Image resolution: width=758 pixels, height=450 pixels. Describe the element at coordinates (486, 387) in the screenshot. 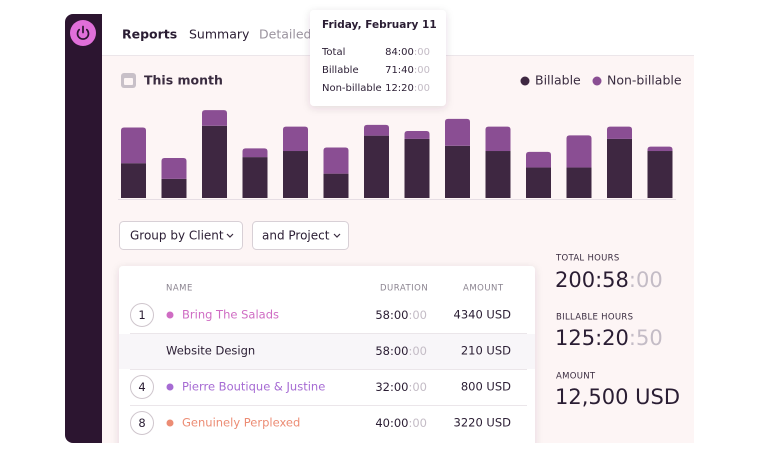

I see `row-amount: 800 USD` at that location.